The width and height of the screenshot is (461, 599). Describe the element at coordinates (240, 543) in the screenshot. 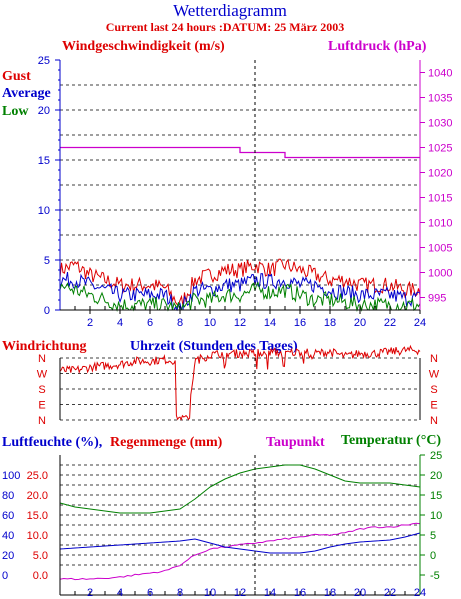

I see `series-humidity` at that location.